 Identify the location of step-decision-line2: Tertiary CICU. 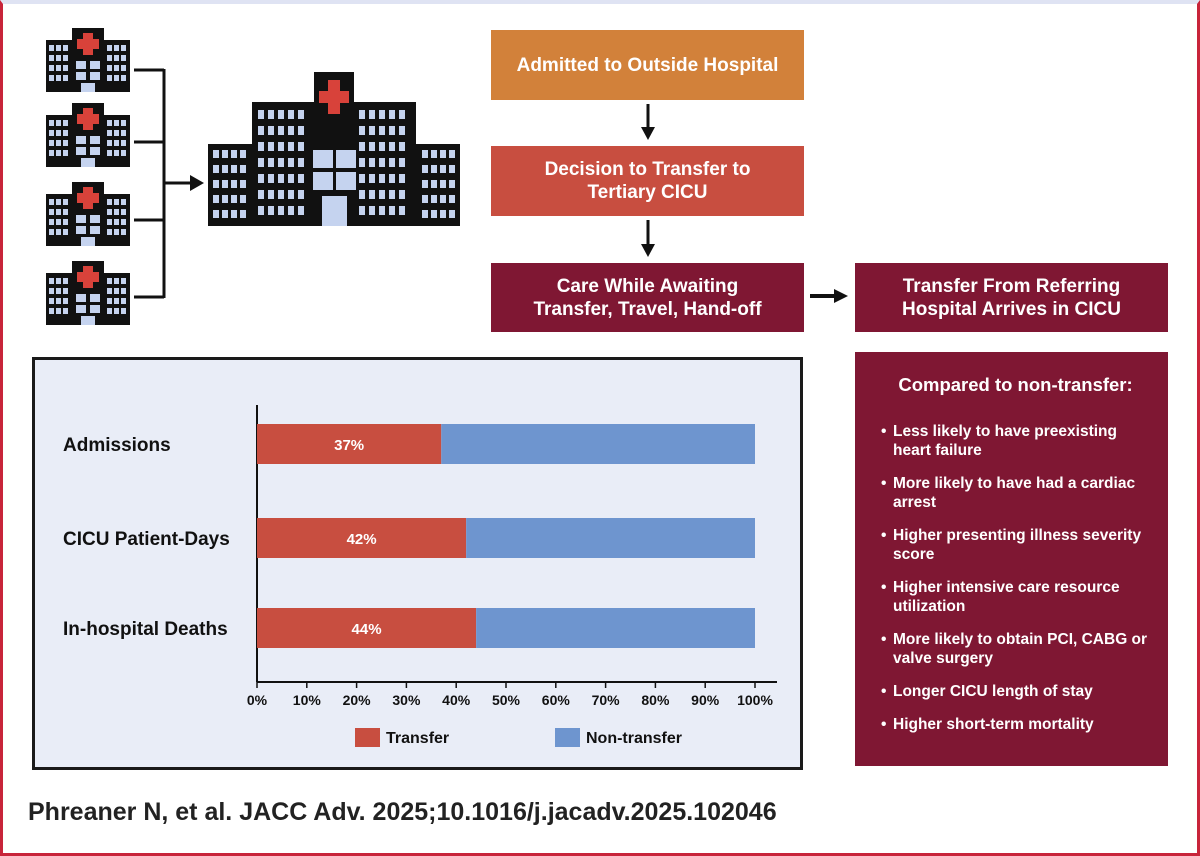
(647, 192).